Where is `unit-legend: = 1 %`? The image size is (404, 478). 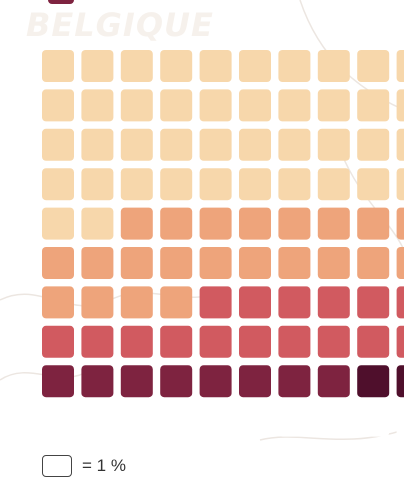
unit-legend: = 1 % is located at coordinates (84, 466).